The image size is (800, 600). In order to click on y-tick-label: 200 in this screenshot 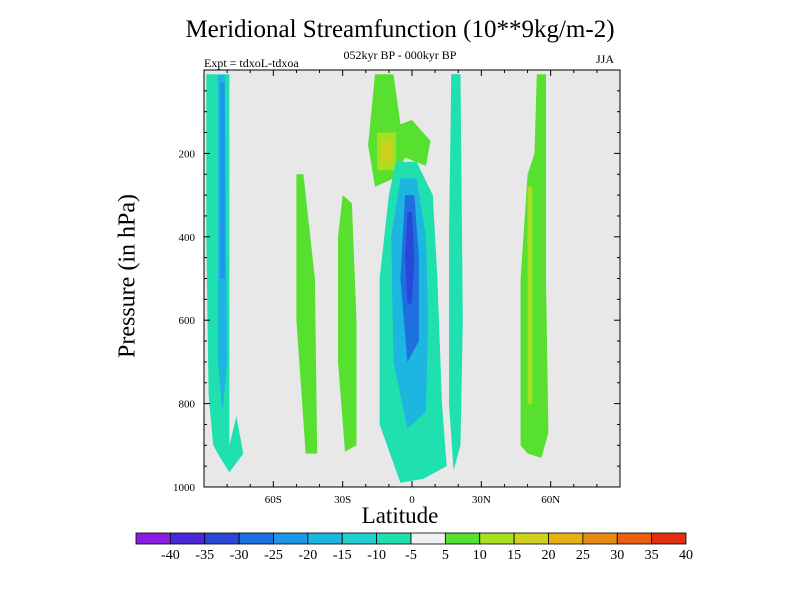, I will do `click(187, 154)`.